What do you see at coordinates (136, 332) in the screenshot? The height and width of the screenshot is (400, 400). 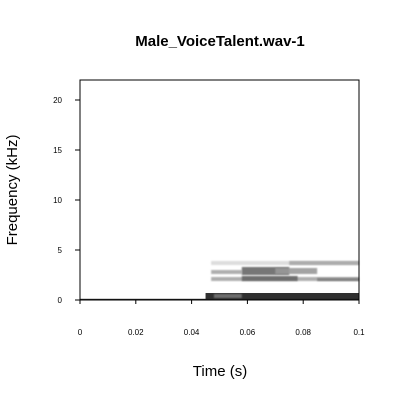 I see `x-tick-label: 0.02` at bounding box center [136, 332].